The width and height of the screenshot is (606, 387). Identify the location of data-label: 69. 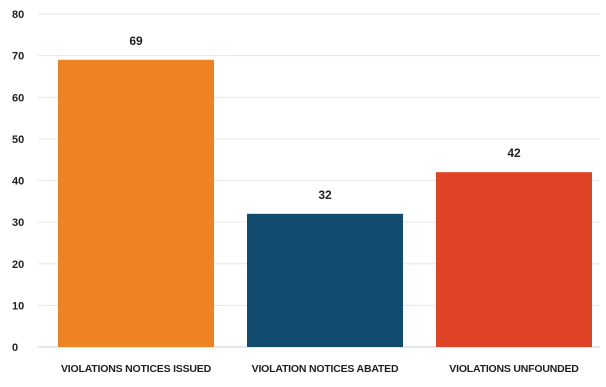
(136, 41).